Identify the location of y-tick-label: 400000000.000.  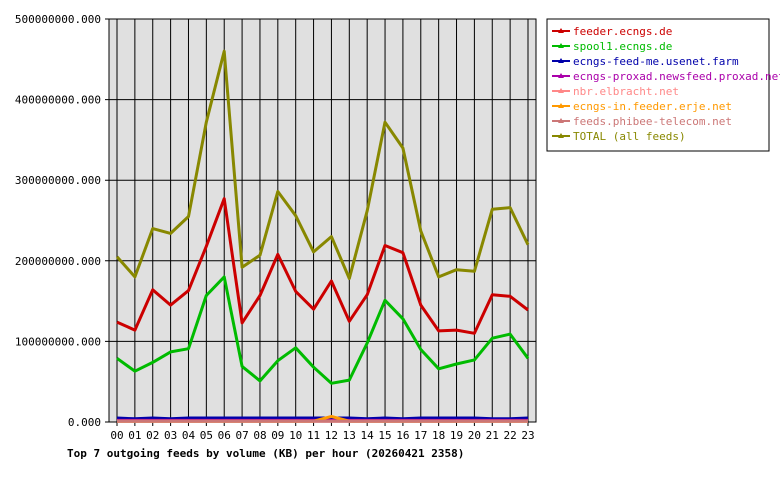
(58, 100).